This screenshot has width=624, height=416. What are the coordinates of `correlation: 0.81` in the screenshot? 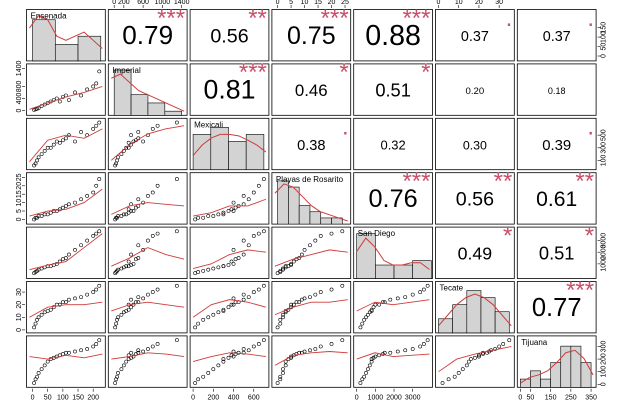 It's located at (230, 90).